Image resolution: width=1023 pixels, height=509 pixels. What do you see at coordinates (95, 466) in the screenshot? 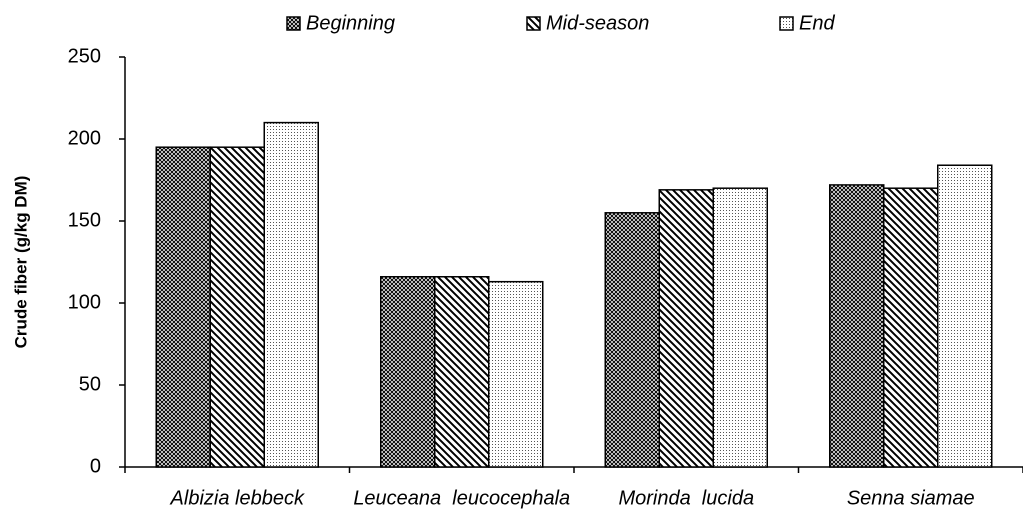
I see `y-tick-label: 0` at bounding box center [95, 466].